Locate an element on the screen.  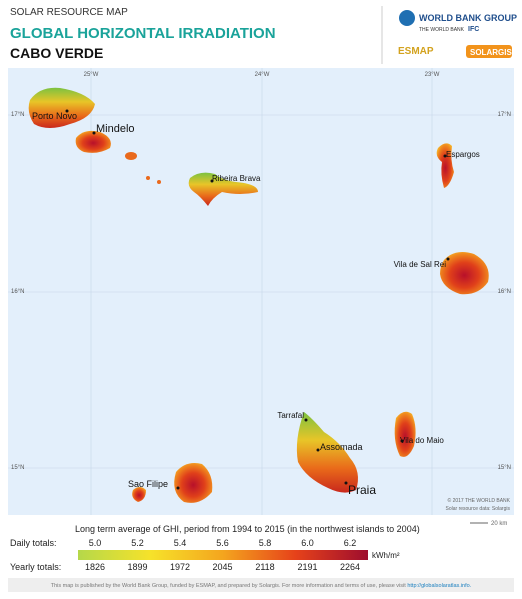
daily-value: 5.2 is located at coordinates (137, 543).